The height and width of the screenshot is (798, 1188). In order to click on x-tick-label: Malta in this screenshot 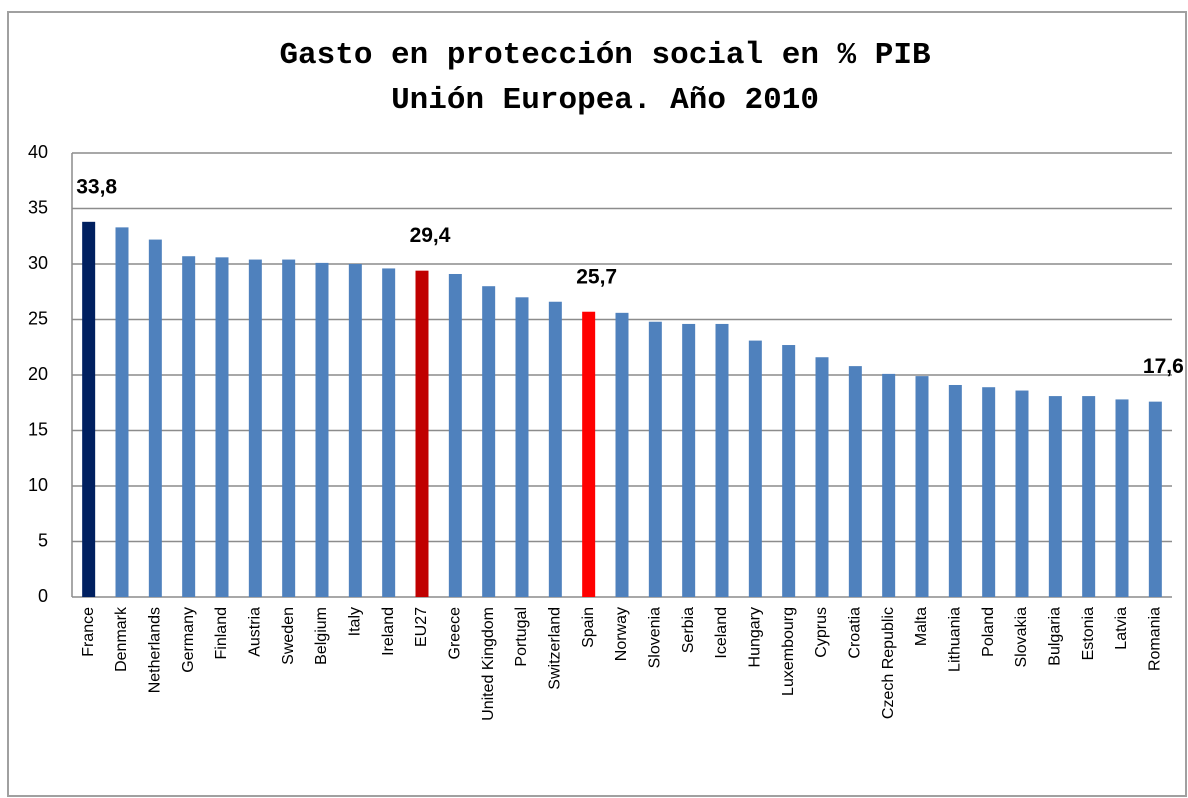, I will do `click(921, 626)`.